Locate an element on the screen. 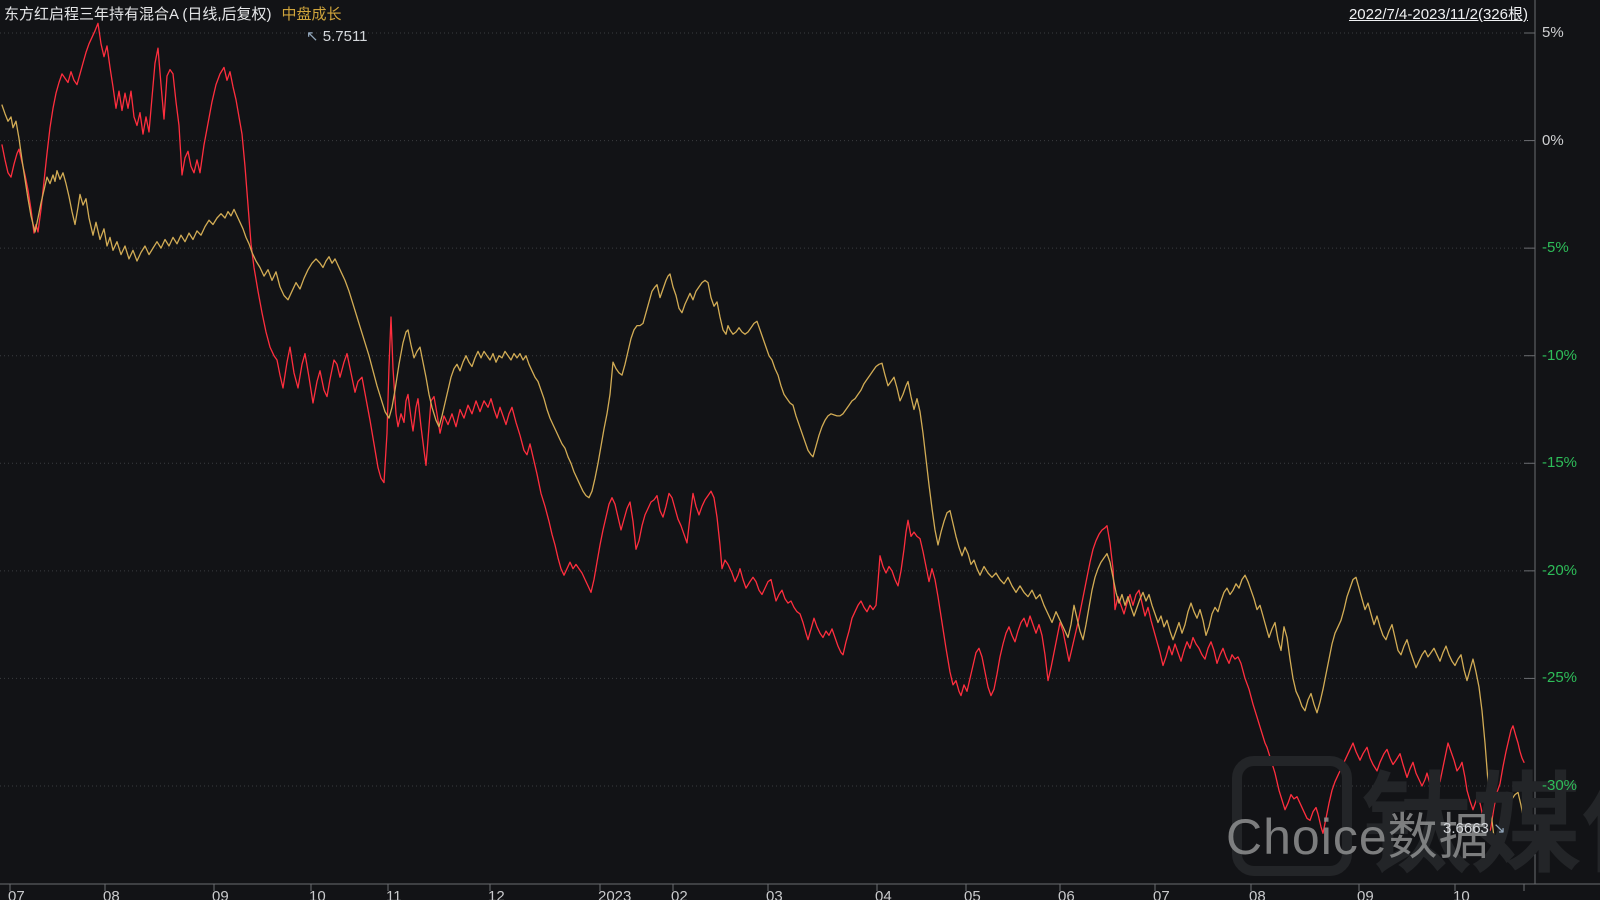  x-axis-label: 11 is located at coordinates (394, 894).